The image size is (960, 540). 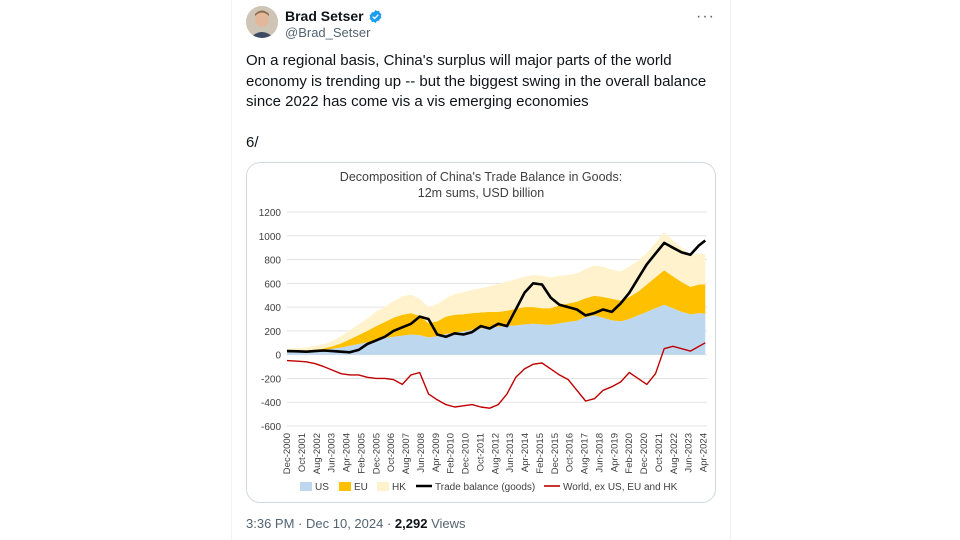 What do you see at coordinates (436, 452) in the screenshot?
I see `x-tick-label: Apr-2009` at bounding box center [436, 452].